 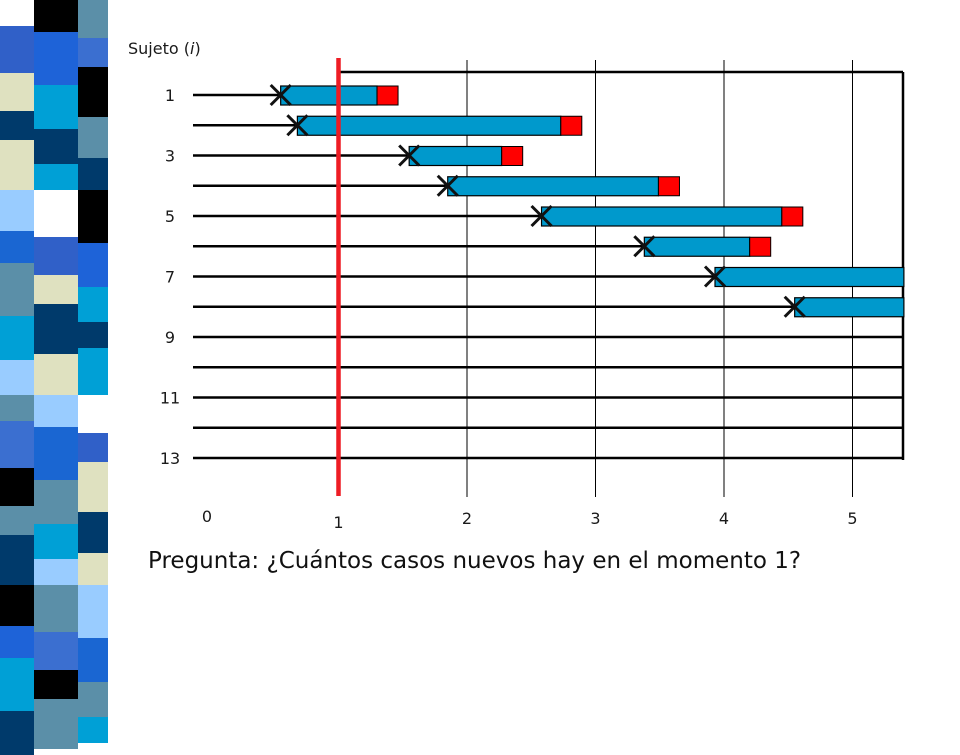 I want to click on subject-label: 5, so click(x=170, y=216).